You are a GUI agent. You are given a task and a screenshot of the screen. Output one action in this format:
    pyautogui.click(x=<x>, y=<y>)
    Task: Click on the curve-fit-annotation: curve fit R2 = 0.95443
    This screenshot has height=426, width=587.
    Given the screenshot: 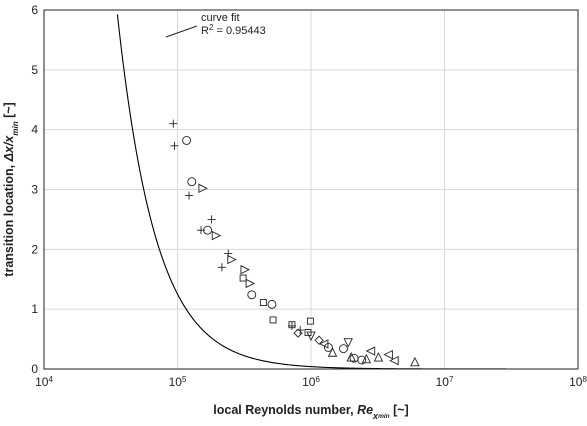 What is the action you would take?
    pyautogui.click(x=215, y=25)
    